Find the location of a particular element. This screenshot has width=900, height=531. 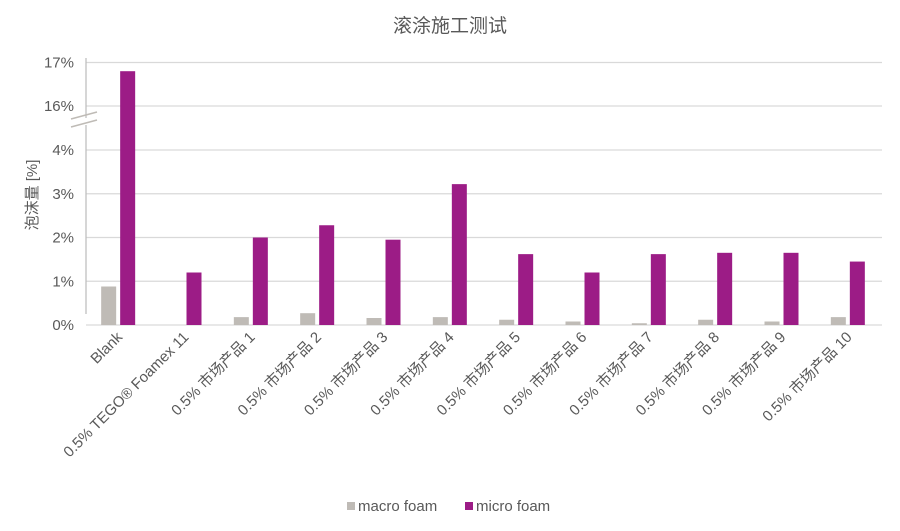

legend-label: micro foam is located at coordinates (513, 506).